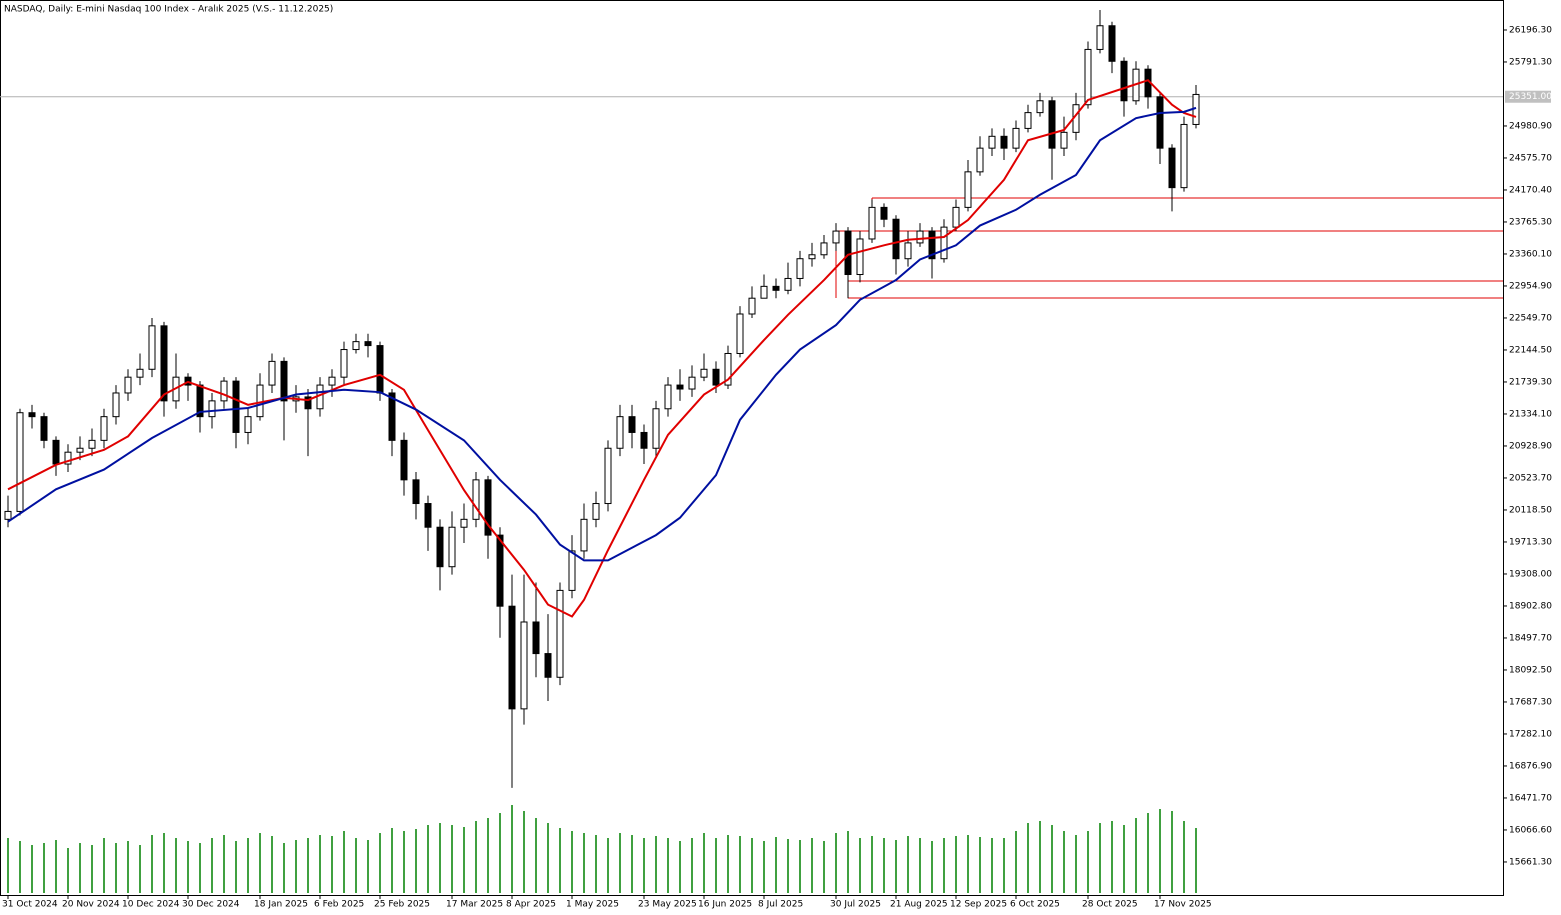 This screenshot has width=1561, height=915. I want to click on y-tick-label: 23360.10, so click(1530, 254).